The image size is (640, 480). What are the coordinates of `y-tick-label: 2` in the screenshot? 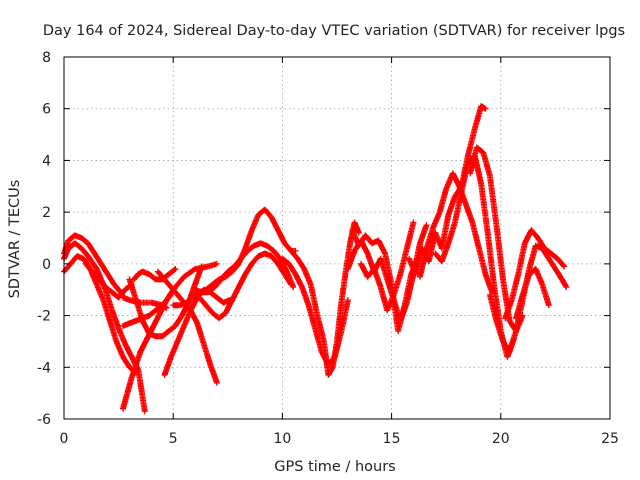 It's located at (46, 213).